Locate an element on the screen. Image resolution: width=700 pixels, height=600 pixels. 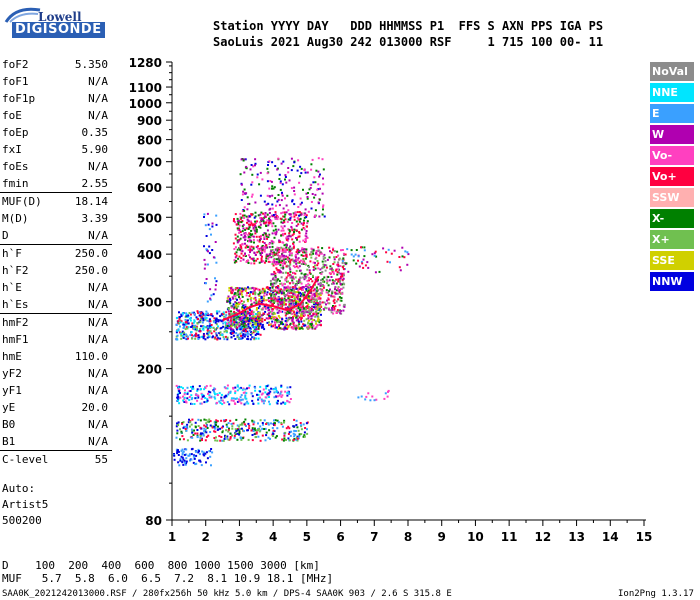
param-row: yF1 N/A is located at coordinates (56, 390).